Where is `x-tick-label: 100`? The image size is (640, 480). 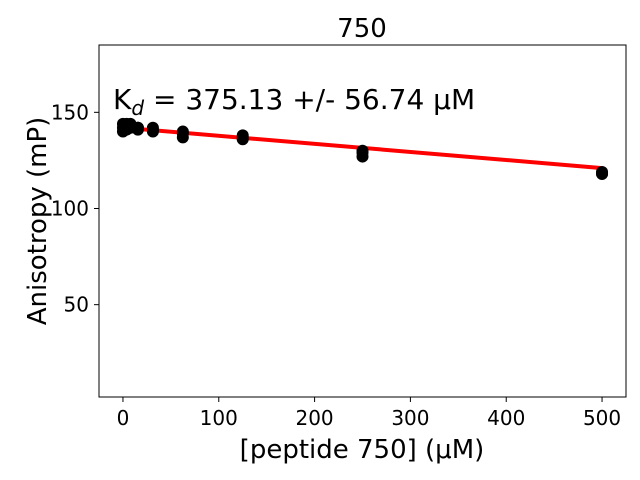 x-tick-label: 100 is located at coordinates (219, 418).